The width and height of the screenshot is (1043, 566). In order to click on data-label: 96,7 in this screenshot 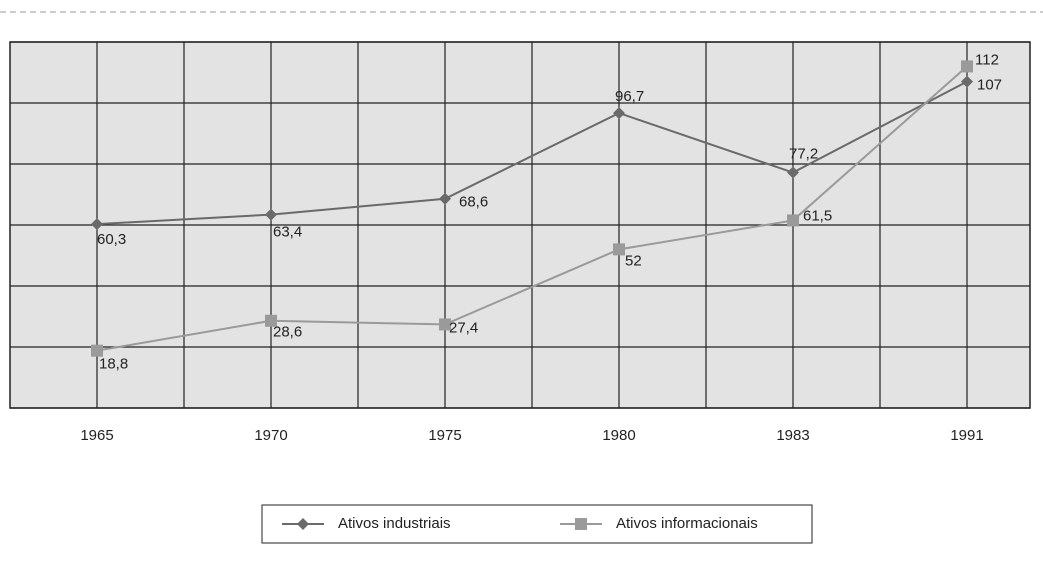, I will do `click(629, 96)`.